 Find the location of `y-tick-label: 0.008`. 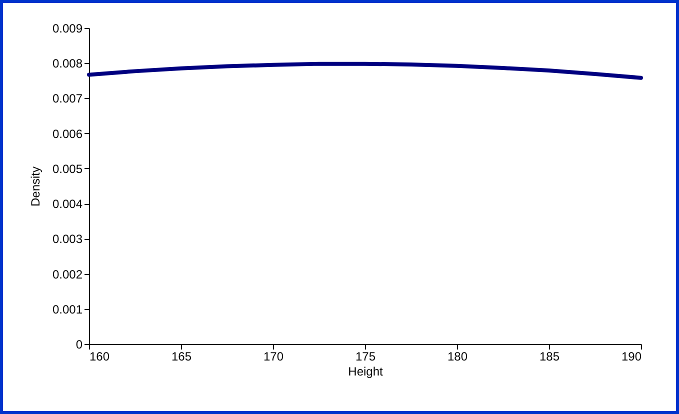

y-tick-label: 0.008 is located at coordinates (67, 63).